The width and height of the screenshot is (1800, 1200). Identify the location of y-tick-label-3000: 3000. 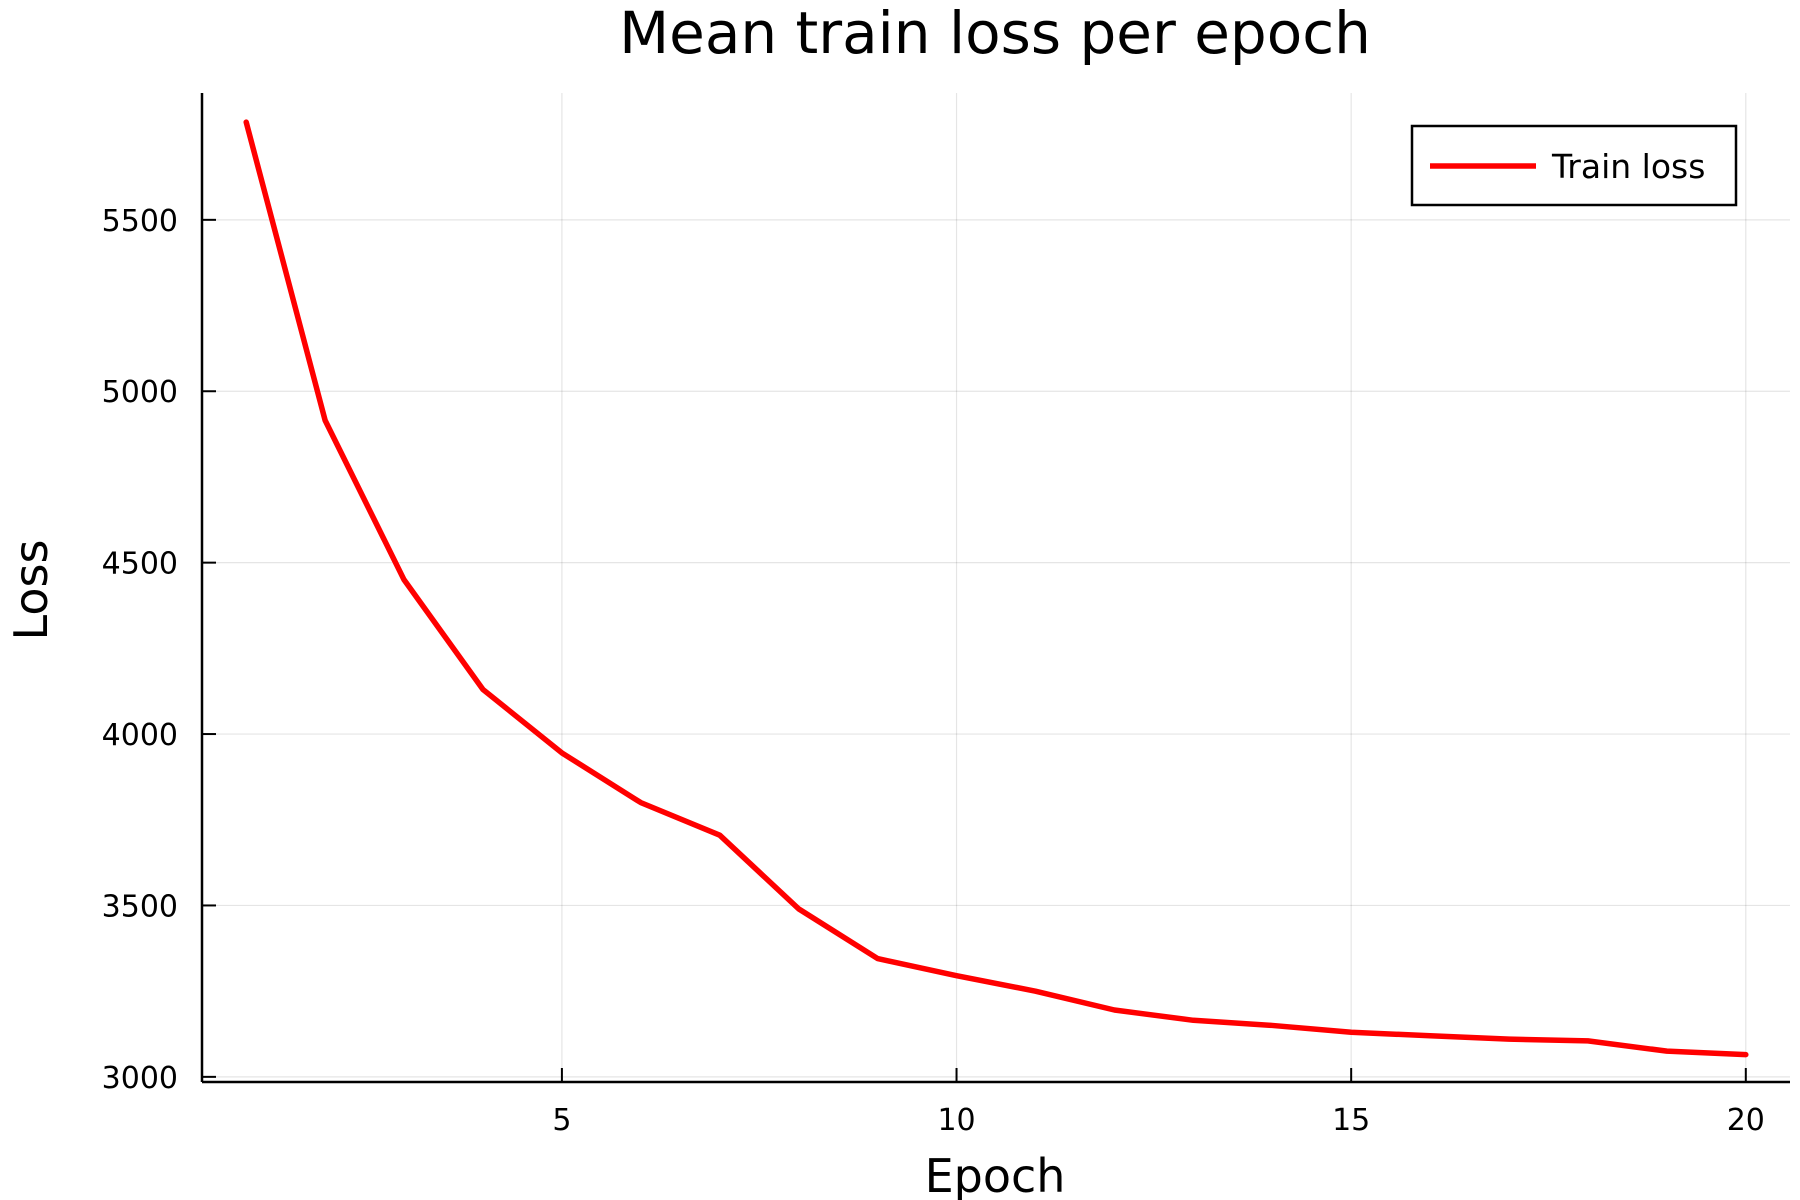
(140, 1078).